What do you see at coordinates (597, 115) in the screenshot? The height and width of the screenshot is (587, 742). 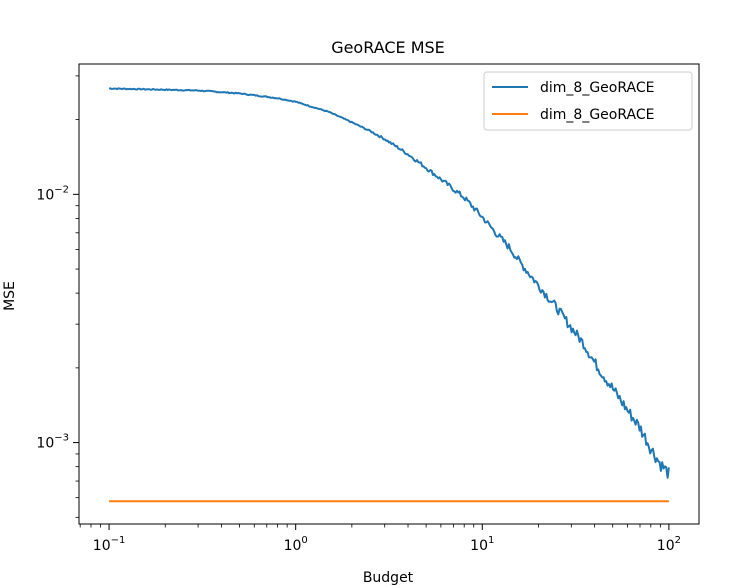 I see `legend-label-series-2: dim_8_GeoRACE` at bounding box center [597, 115].